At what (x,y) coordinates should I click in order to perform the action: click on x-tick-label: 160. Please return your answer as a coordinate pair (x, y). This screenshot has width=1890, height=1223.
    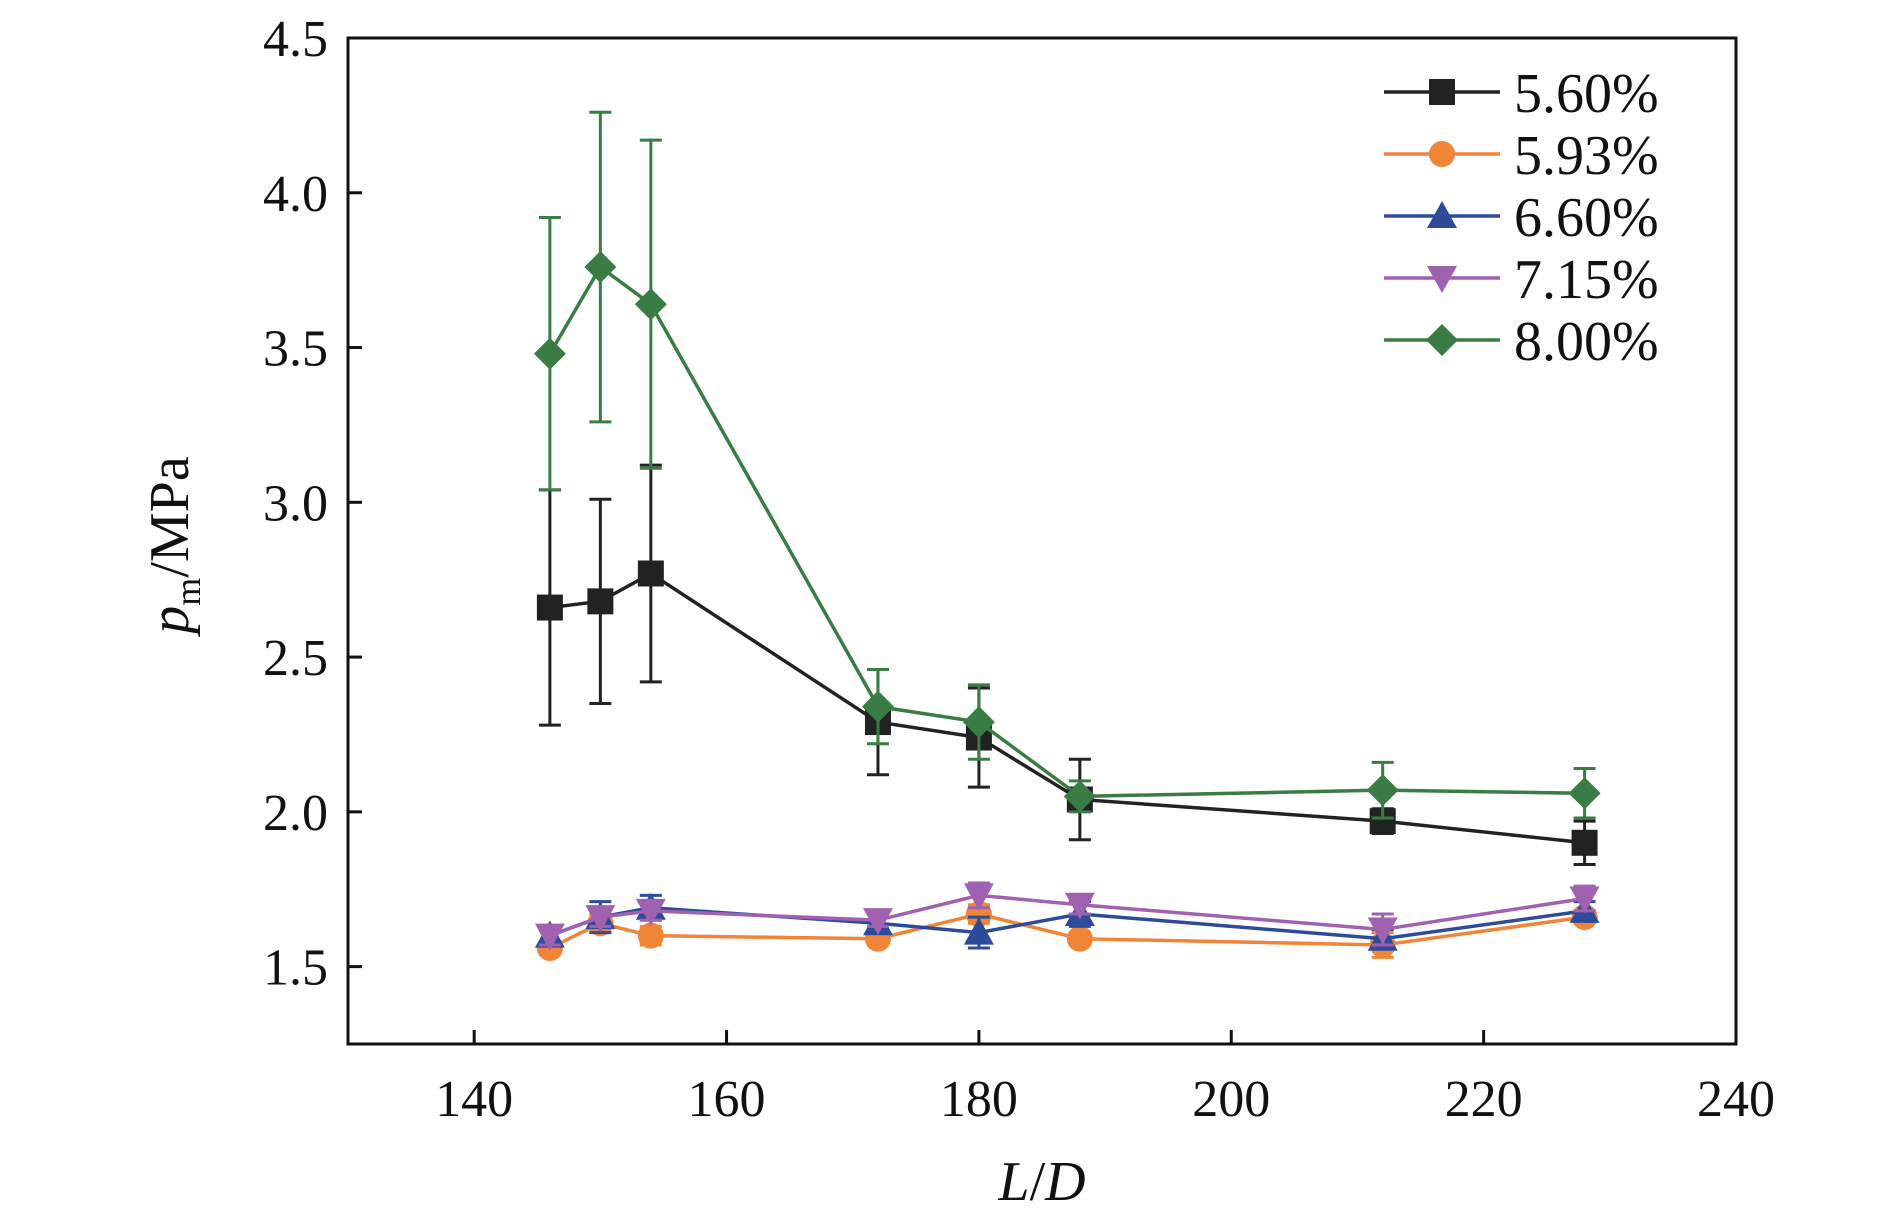
    Looking at the image, I should click on (727, 1099).